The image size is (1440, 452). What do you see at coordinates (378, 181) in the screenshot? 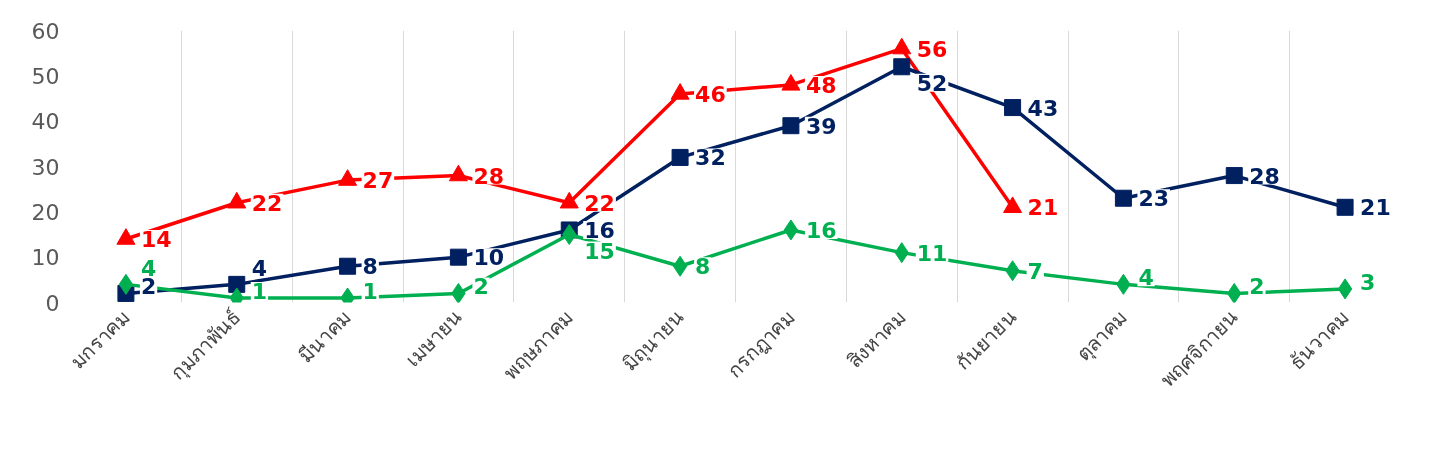
I see `data-label: 27` at bounding box center [378, 181].